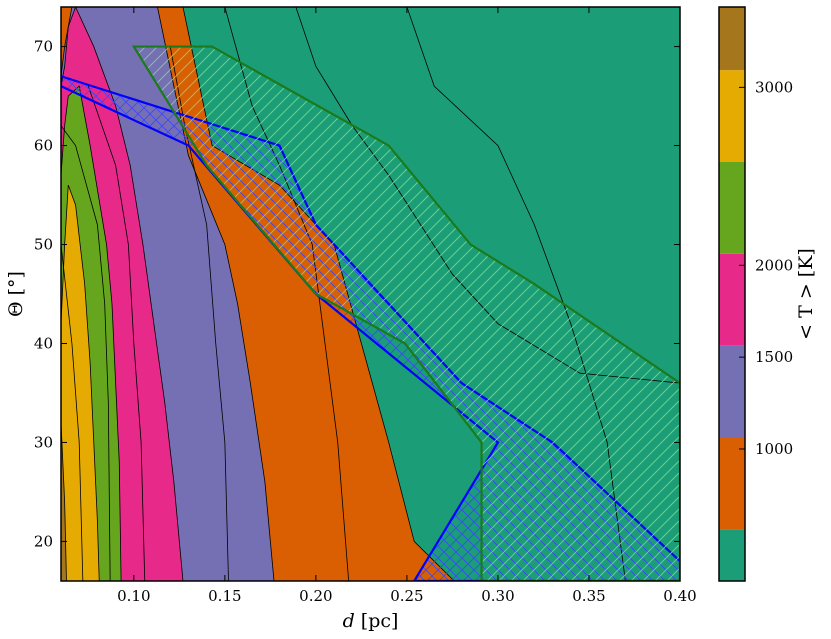 The height and width of the screenshot is (639, 831). Describe the element at coordinates (43, 343) in the screenshot. I see `y-tick-label: 40` at that location.